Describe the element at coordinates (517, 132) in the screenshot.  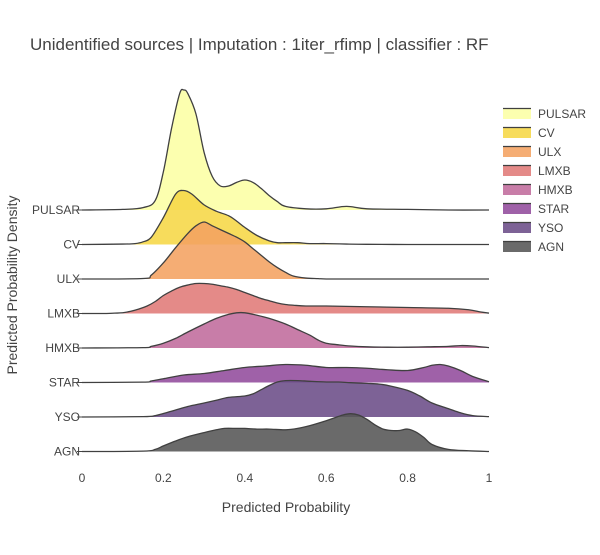
I see `legend-swatch-cv` at that location.